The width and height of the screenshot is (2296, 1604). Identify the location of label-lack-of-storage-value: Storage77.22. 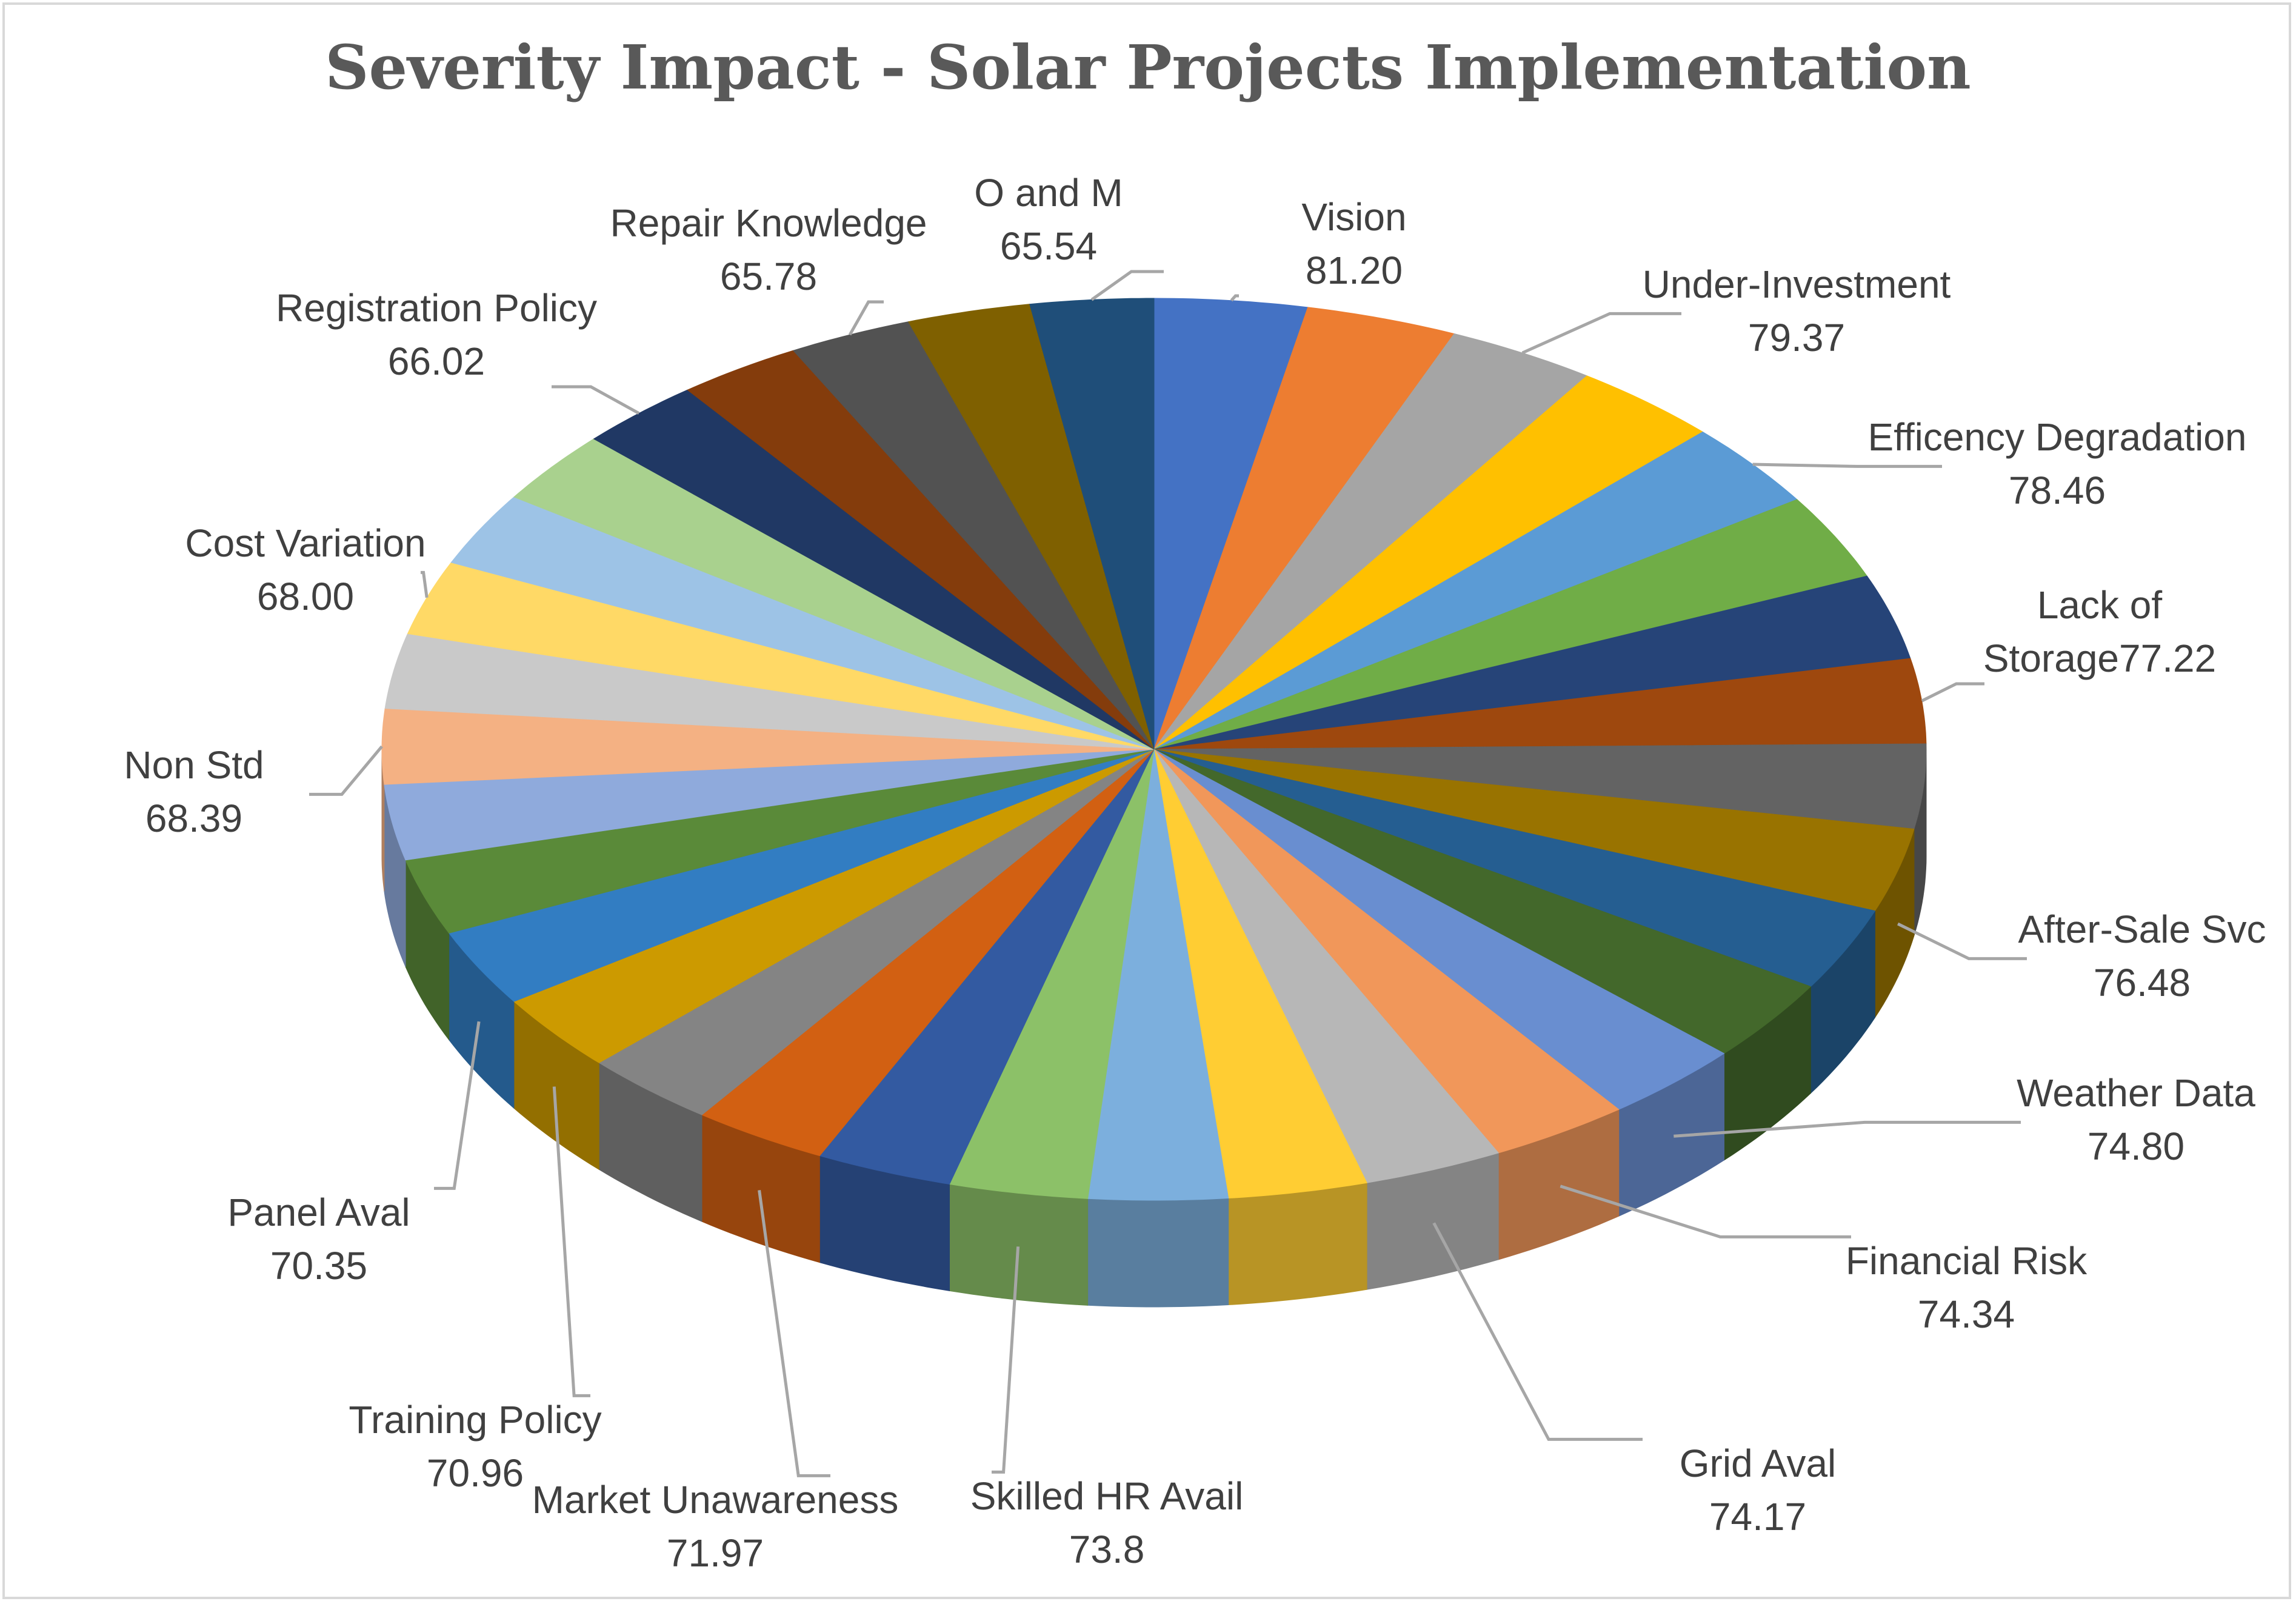
(2099, 658).